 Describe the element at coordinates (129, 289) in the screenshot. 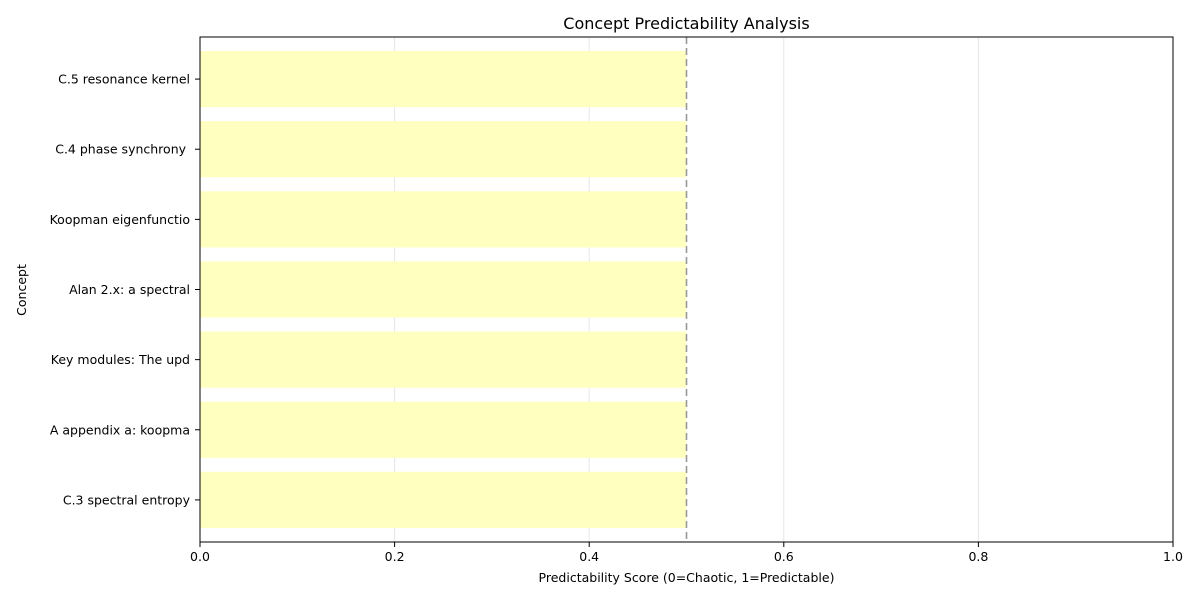

I see `y-tick-label: Alan 2.x: a spectral` at that location.